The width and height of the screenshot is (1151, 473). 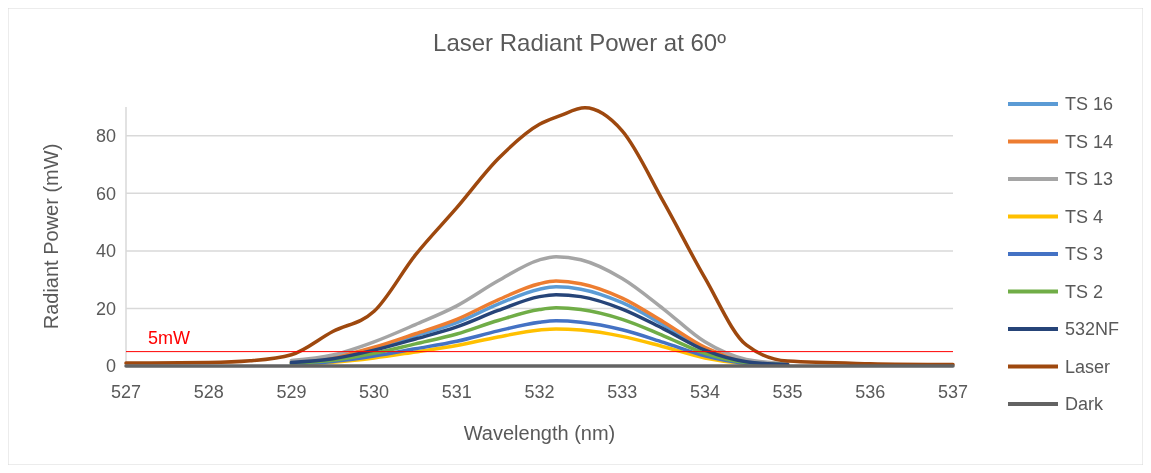 I want to click on legend-label: TS 4, so click(x=1084, y=216).